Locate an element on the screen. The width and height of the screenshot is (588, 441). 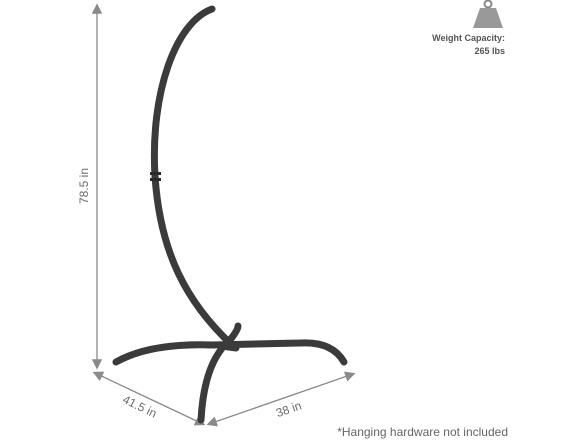
weight-capacity-value: 265 lbs is located at coordinates (489, 51).